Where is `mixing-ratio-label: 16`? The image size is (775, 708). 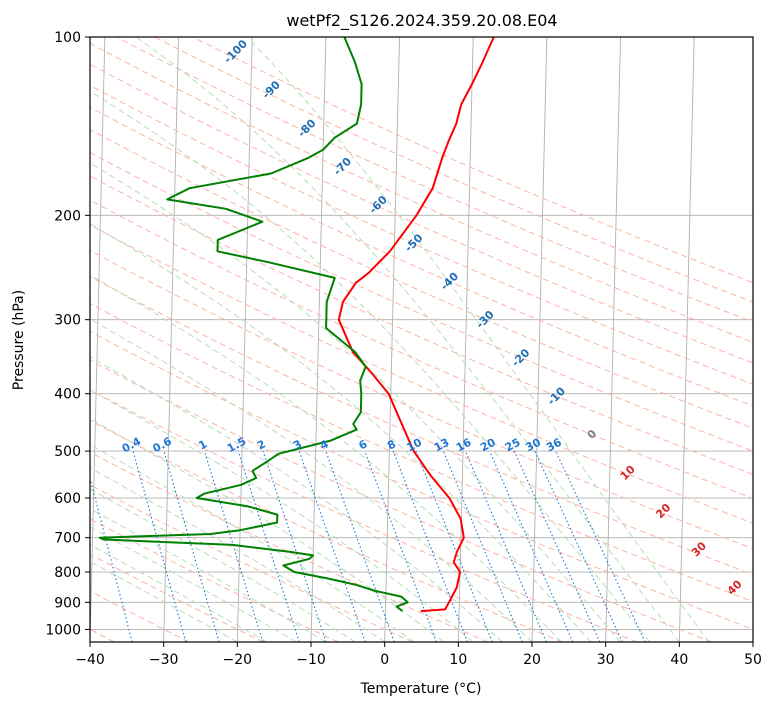
mixing-ratio-label: 16 is located at coordinates (464, 445).